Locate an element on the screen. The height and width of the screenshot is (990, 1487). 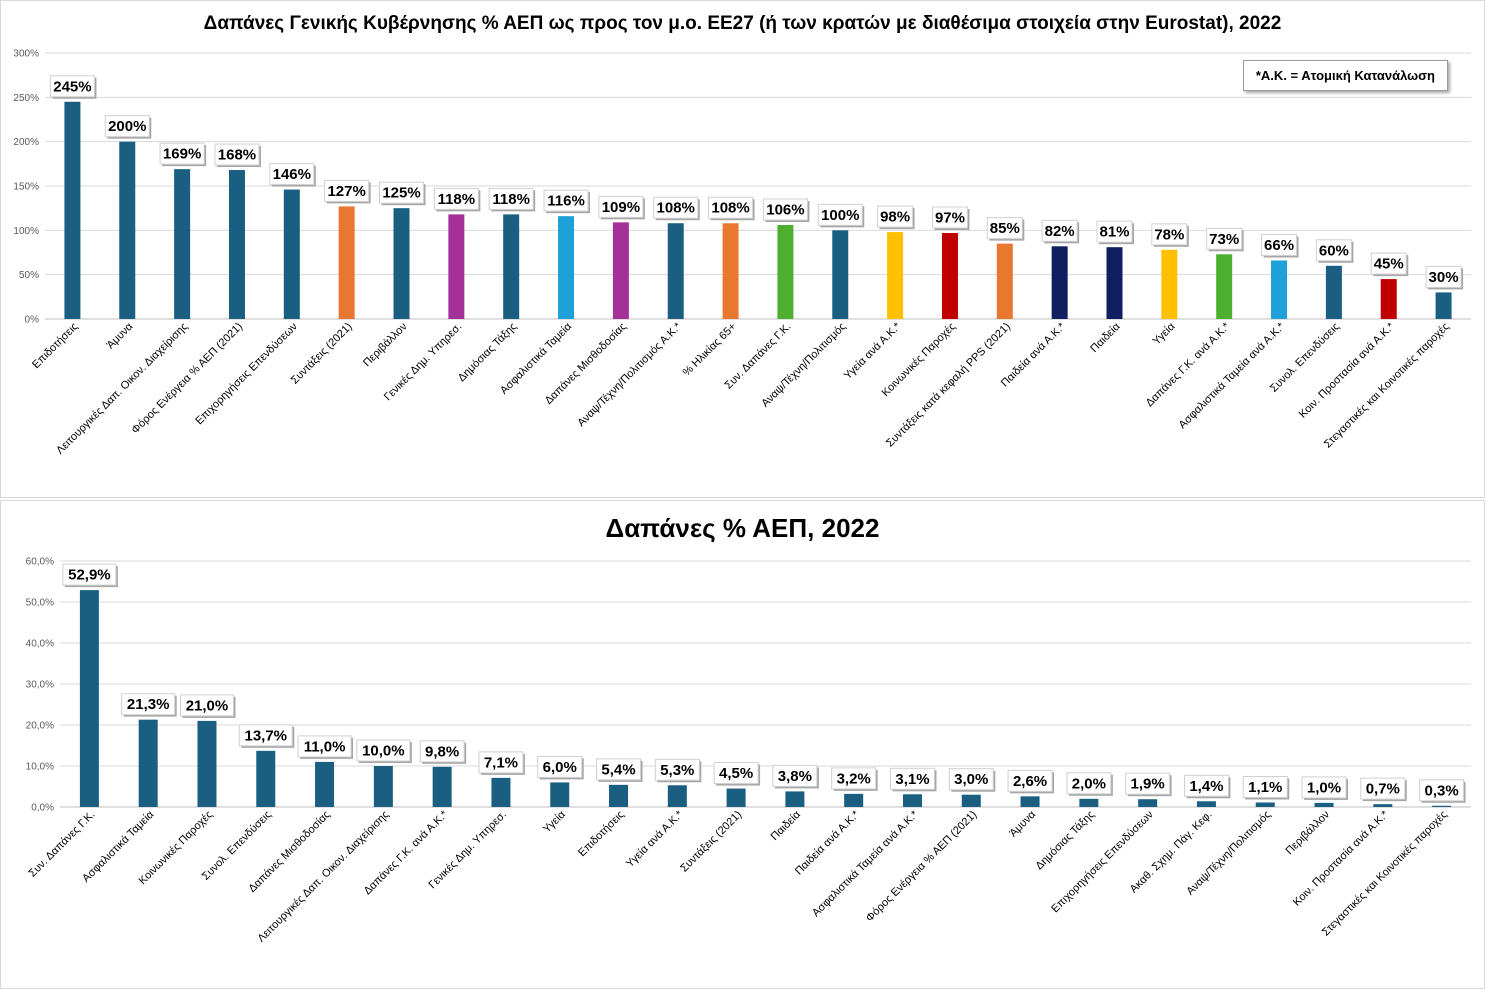
data-label: 30% is located at coordinates (1444, 277).